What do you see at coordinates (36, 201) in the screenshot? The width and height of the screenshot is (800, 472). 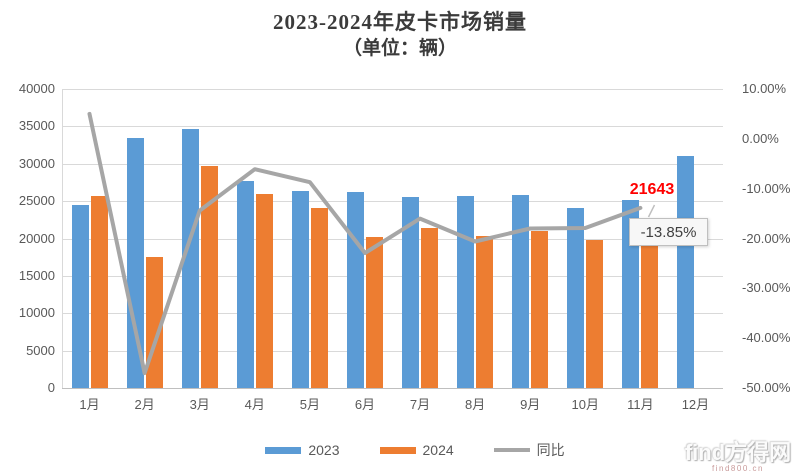 I see `primary-axis-tick-label: 25000` at bounding box center [36, 201].